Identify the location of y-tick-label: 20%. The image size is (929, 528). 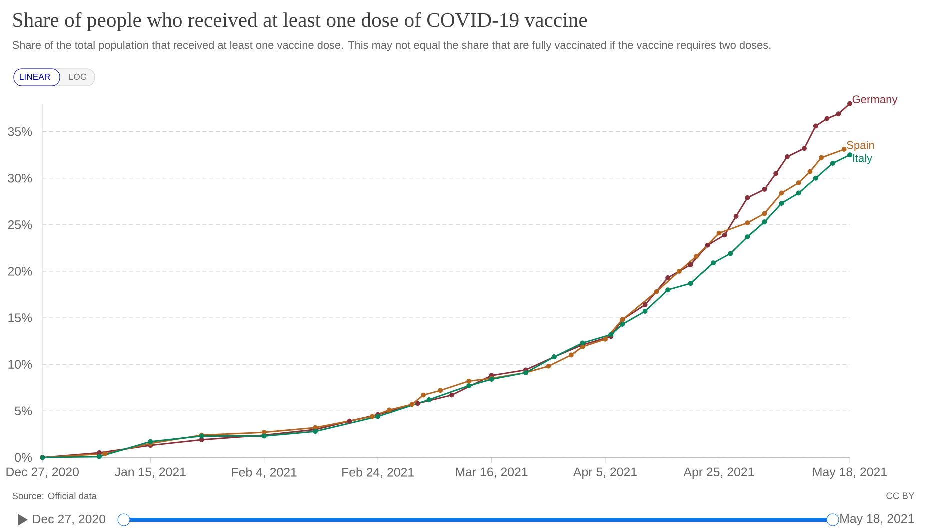
(20, 271).